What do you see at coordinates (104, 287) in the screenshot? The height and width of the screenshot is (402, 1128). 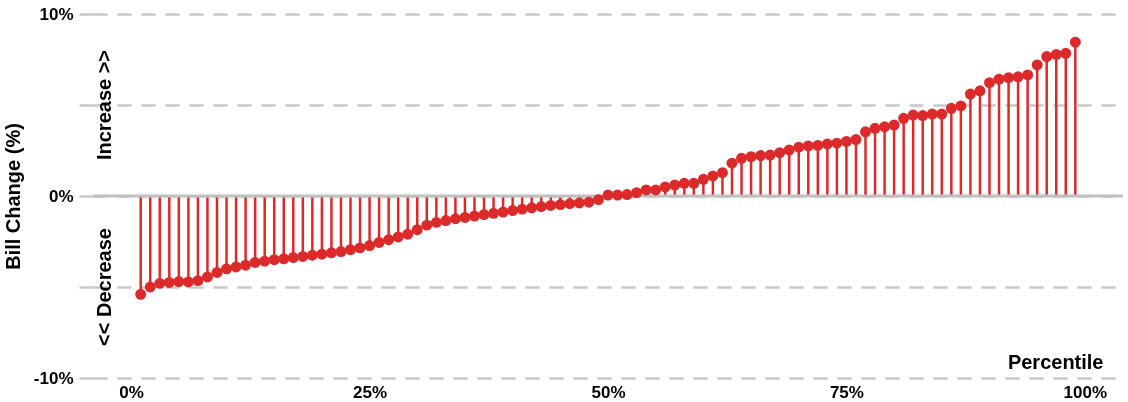 I see `annotation: << Decrease` at bounding box center [104, 287].